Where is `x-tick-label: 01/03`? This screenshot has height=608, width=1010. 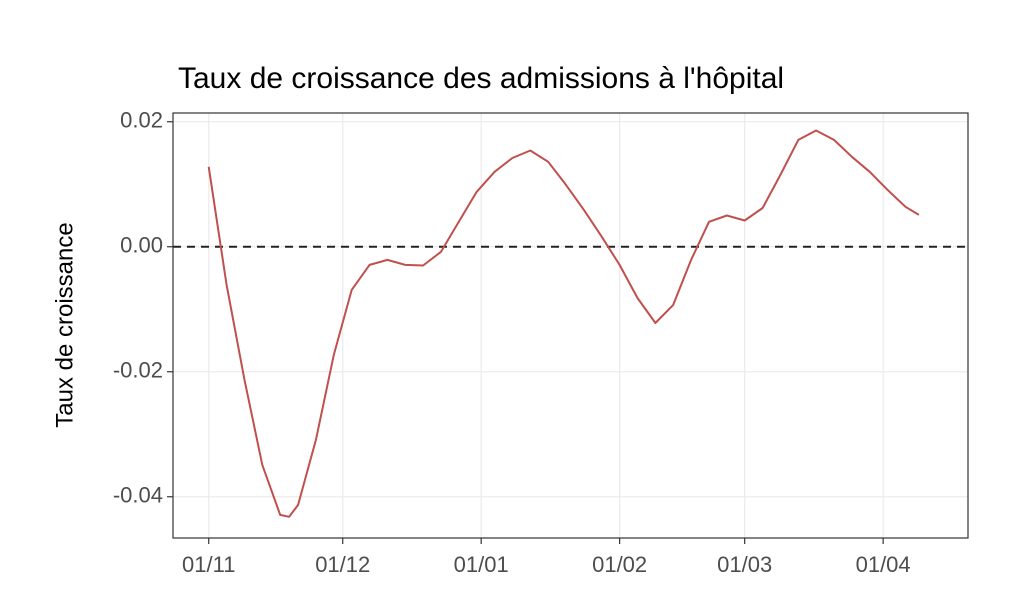 x-tick-label: 01/03 is located at coordinates (744, 564).